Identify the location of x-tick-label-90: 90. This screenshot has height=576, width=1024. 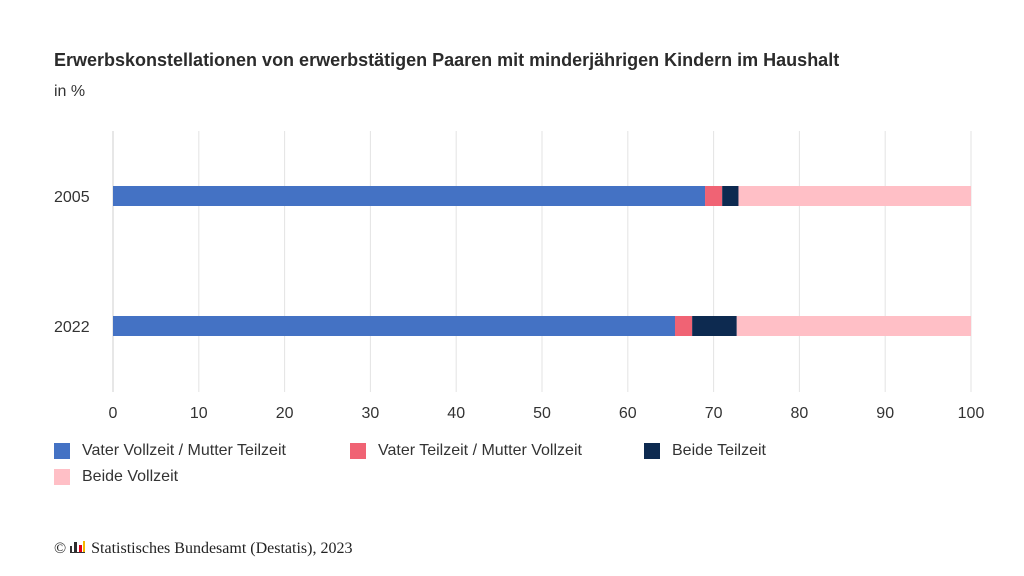
(885, 413).